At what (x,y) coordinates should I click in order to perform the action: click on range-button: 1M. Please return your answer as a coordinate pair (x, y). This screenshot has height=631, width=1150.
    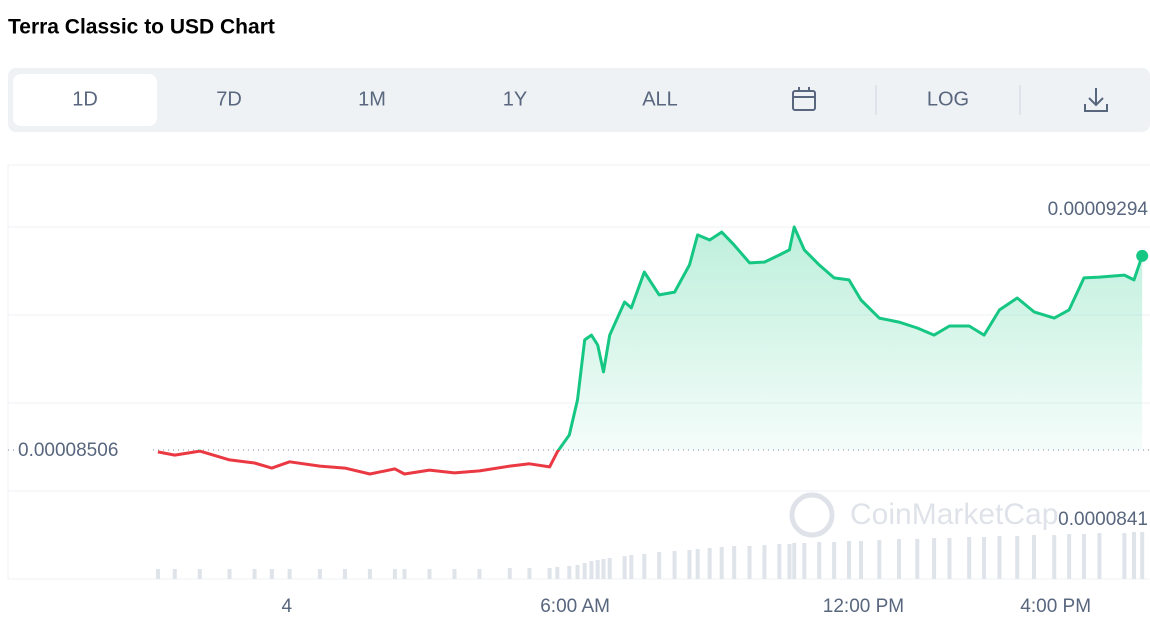
    Looking at the image, I should click on (372, 99).